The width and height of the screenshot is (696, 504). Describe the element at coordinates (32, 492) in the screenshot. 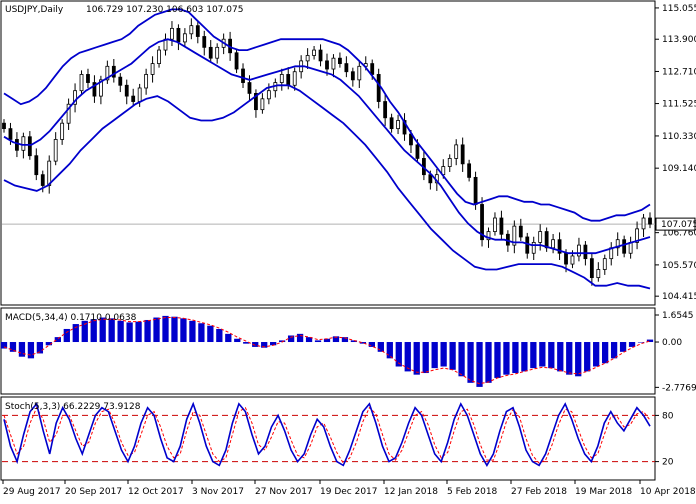

I see `date-tick-label: 29 Aug 2017` at that location.